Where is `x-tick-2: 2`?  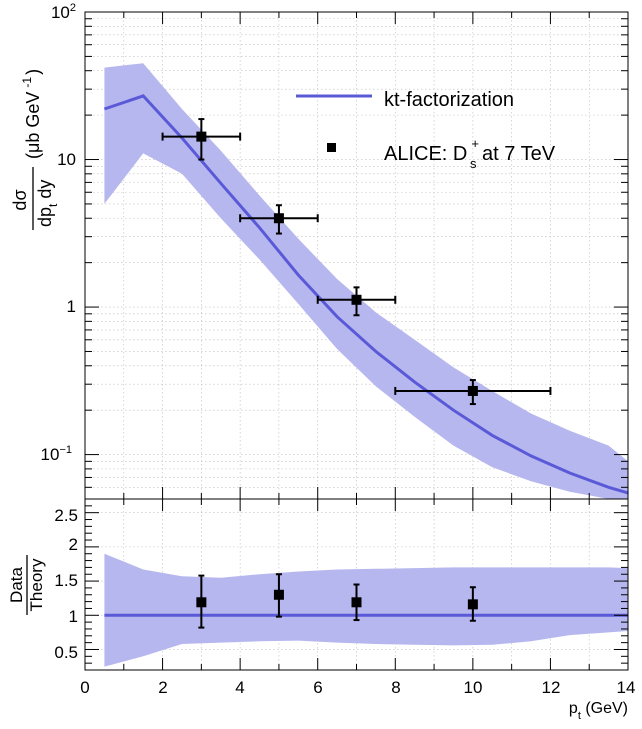
x-tick-2: 2 is located at coordinates (162, 687).